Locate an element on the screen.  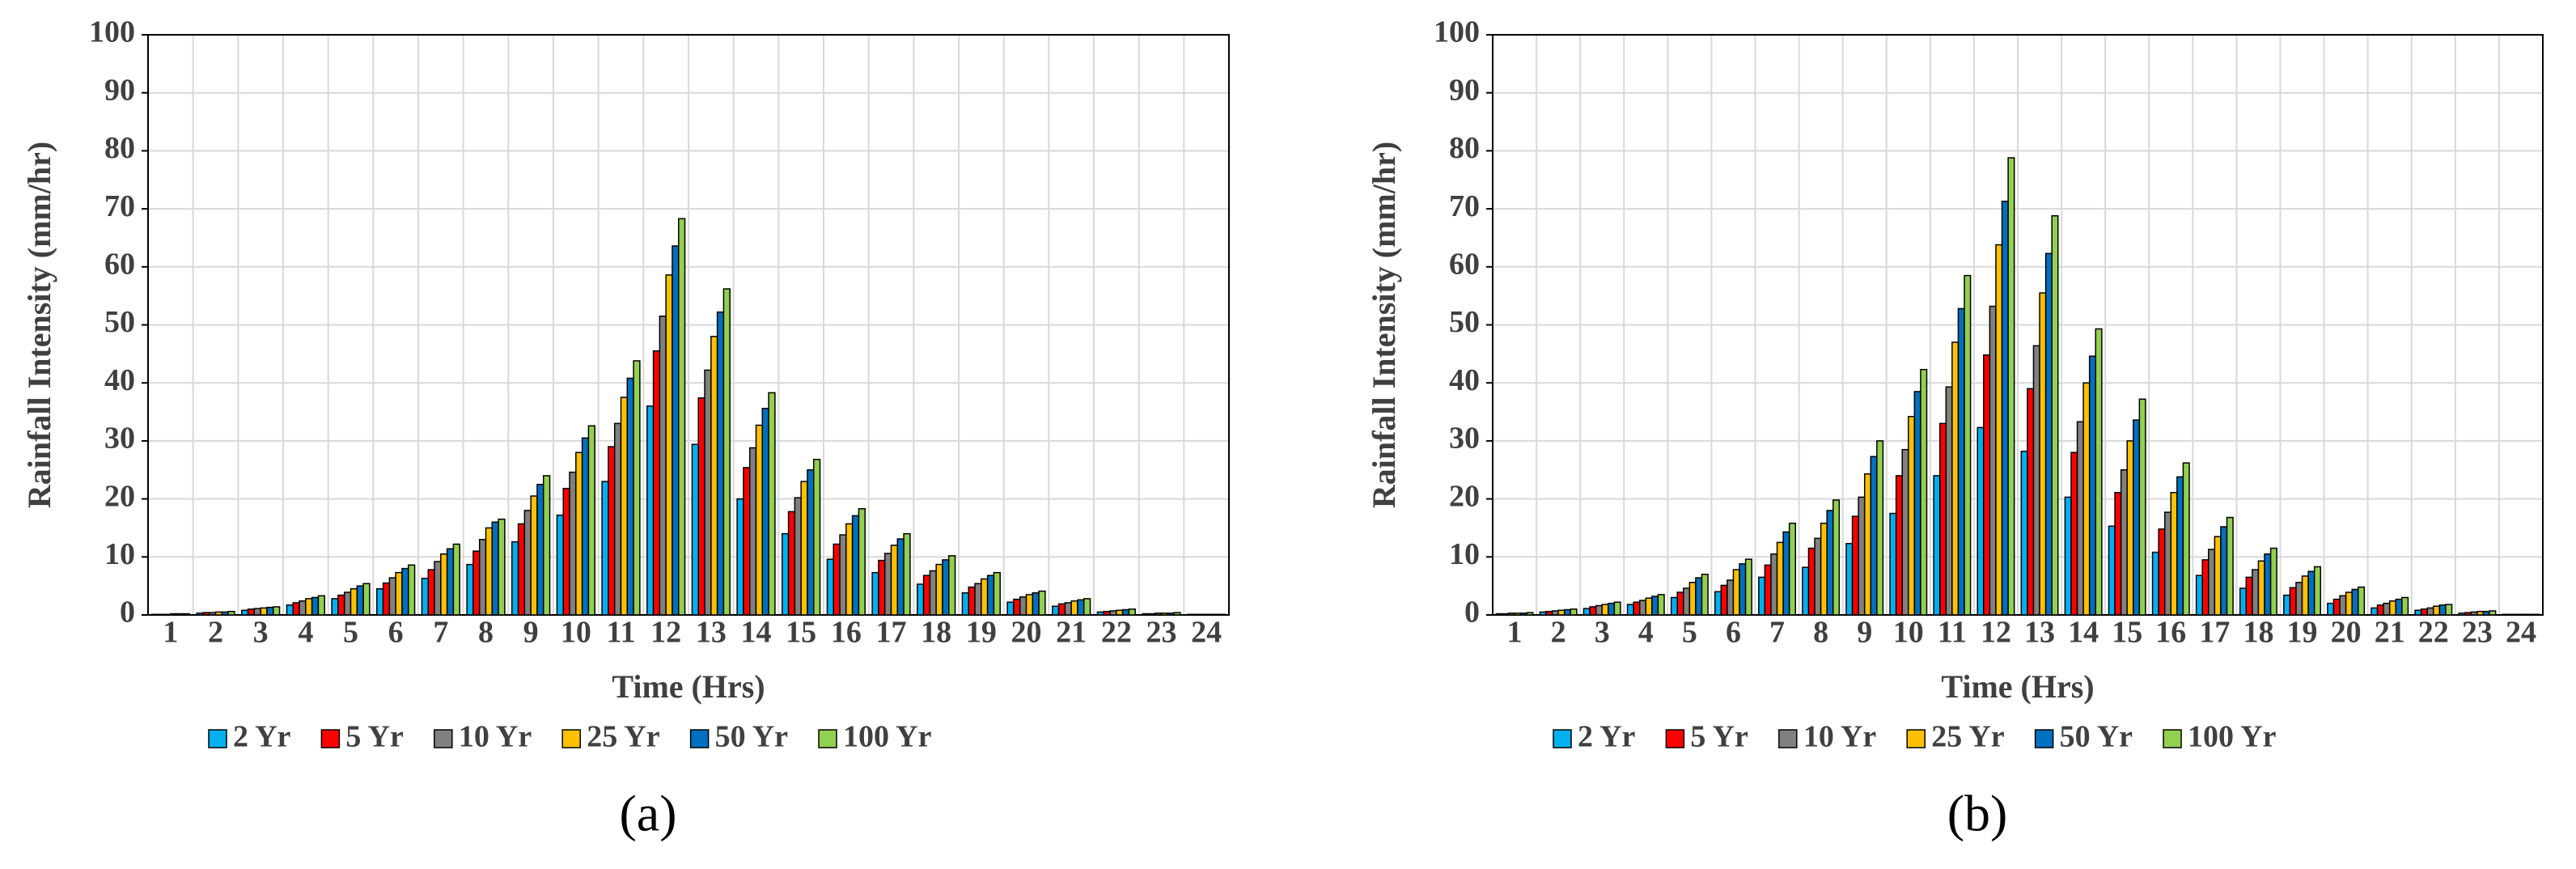
x-tick-label: 12 is located at coordinates (1996, 633).